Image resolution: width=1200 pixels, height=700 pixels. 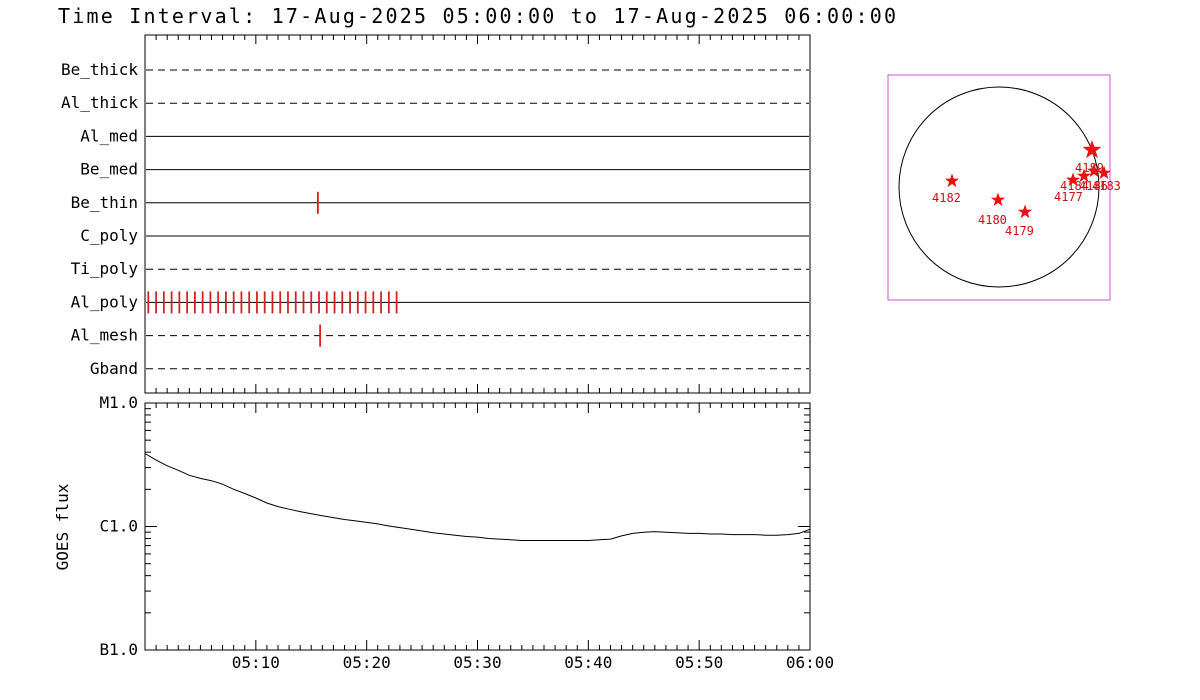 I want to click on active-region-label: 4177, so click(x=1068, y=197).